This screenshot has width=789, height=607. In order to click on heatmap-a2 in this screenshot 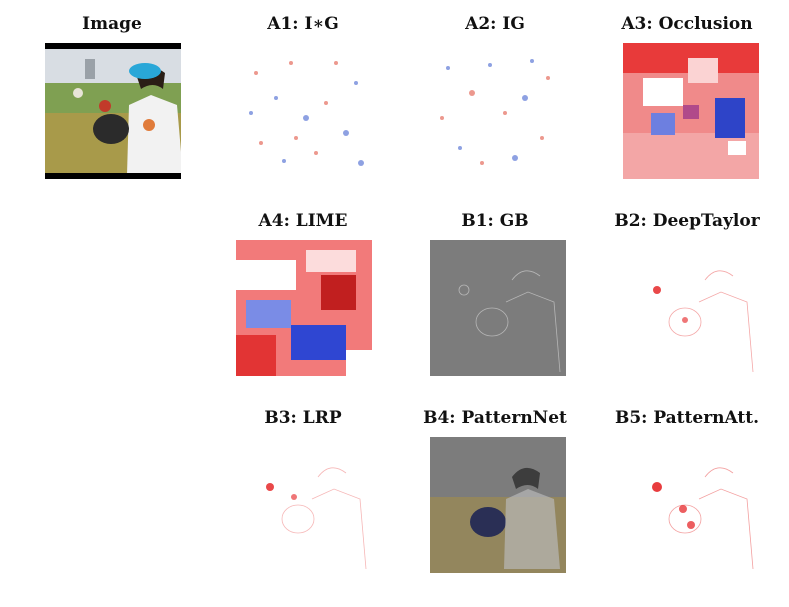, I will do `click(498, 111)`.